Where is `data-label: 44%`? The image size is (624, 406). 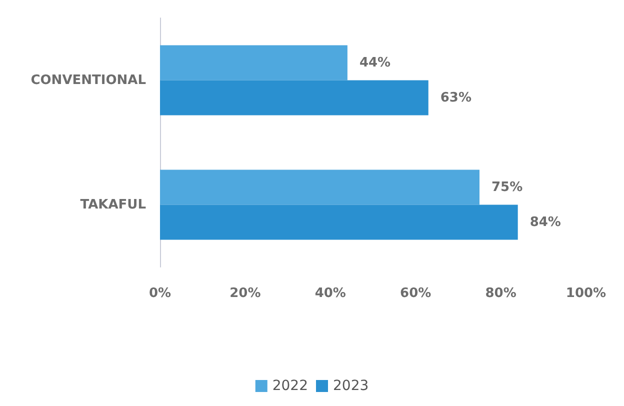 data-label: 44% is located at coordinates (375, 62).